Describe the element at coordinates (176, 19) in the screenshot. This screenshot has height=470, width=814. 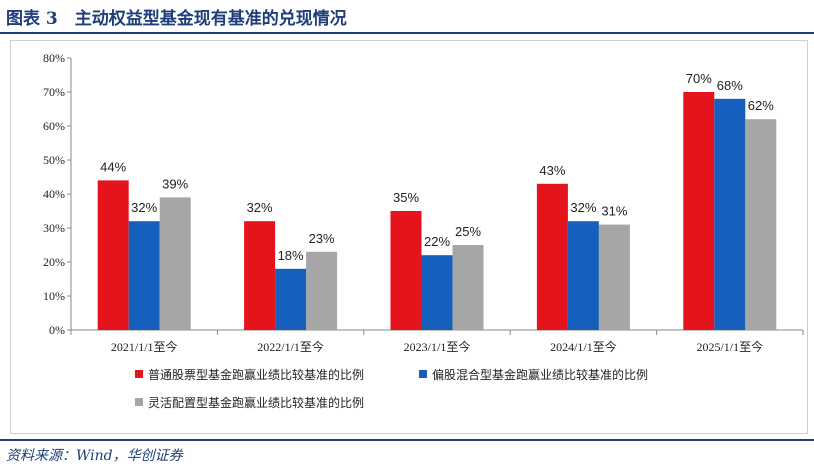
I see `figure-title: 图表 3 主动权益型基金现有基准的兑现情况` at that location.